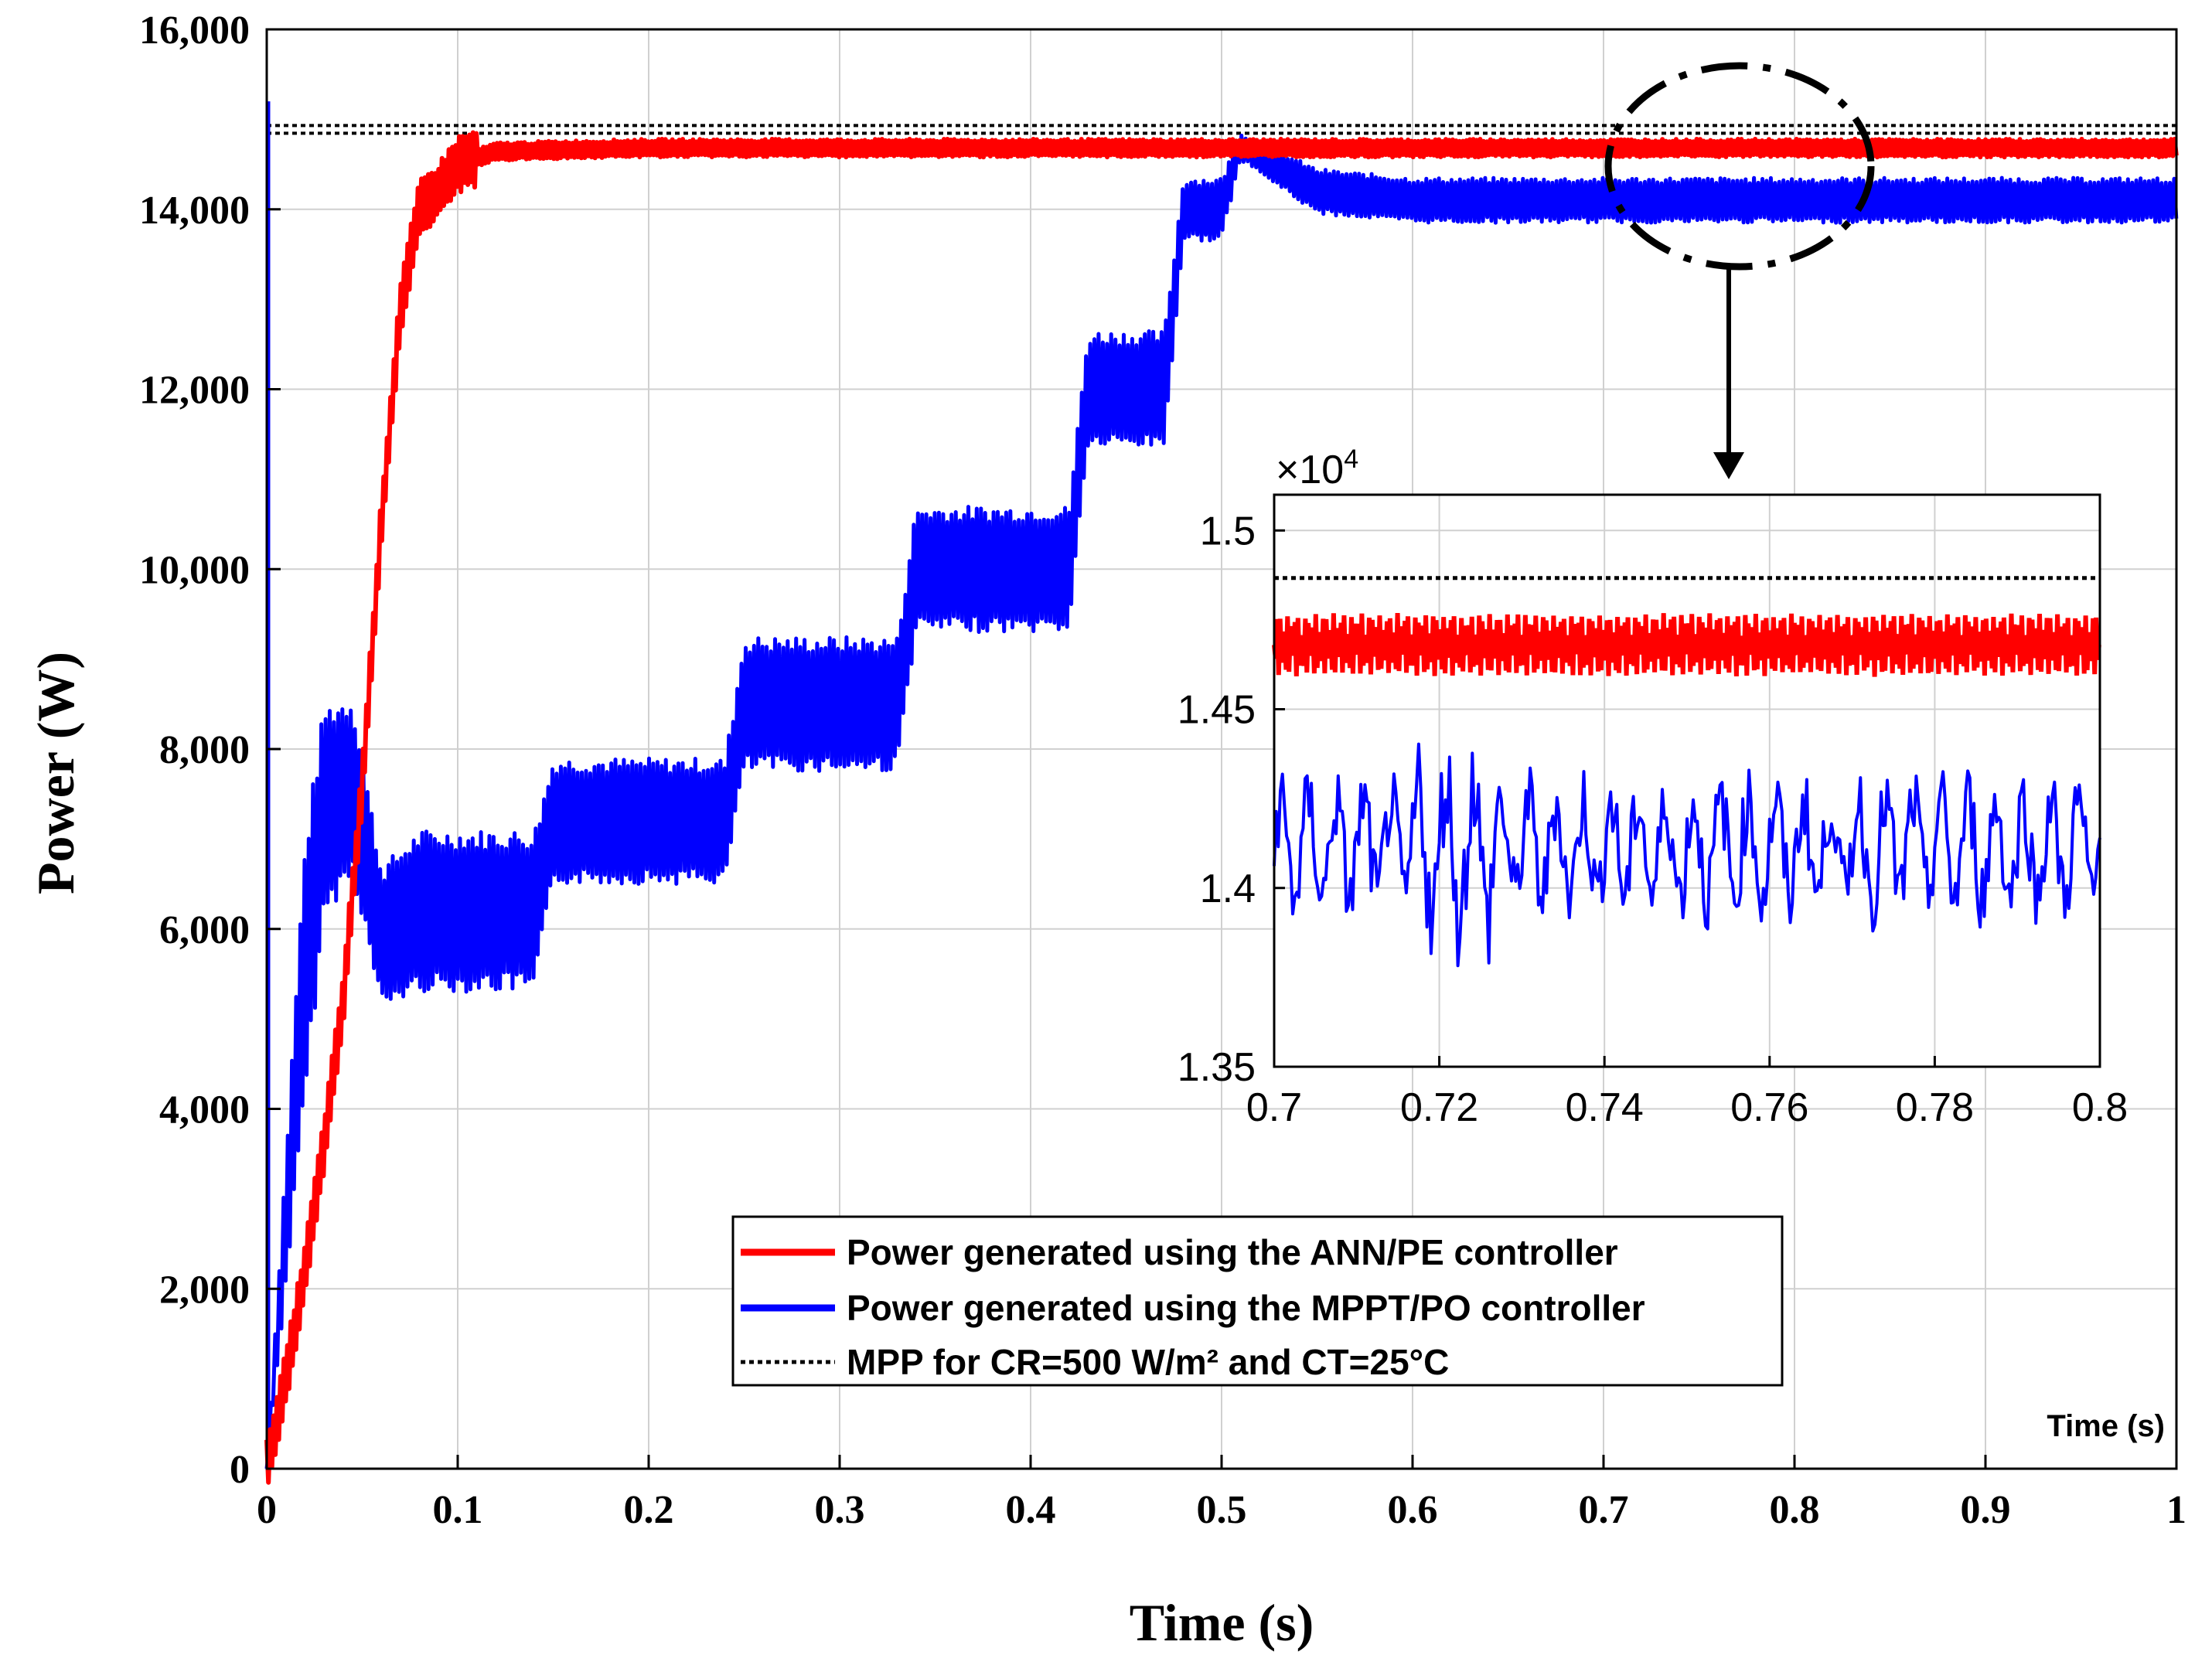  Describe the element at coordinates (1031, 1510) in the screenshot. I see `main-x-tick-label: 0.4` at that location.